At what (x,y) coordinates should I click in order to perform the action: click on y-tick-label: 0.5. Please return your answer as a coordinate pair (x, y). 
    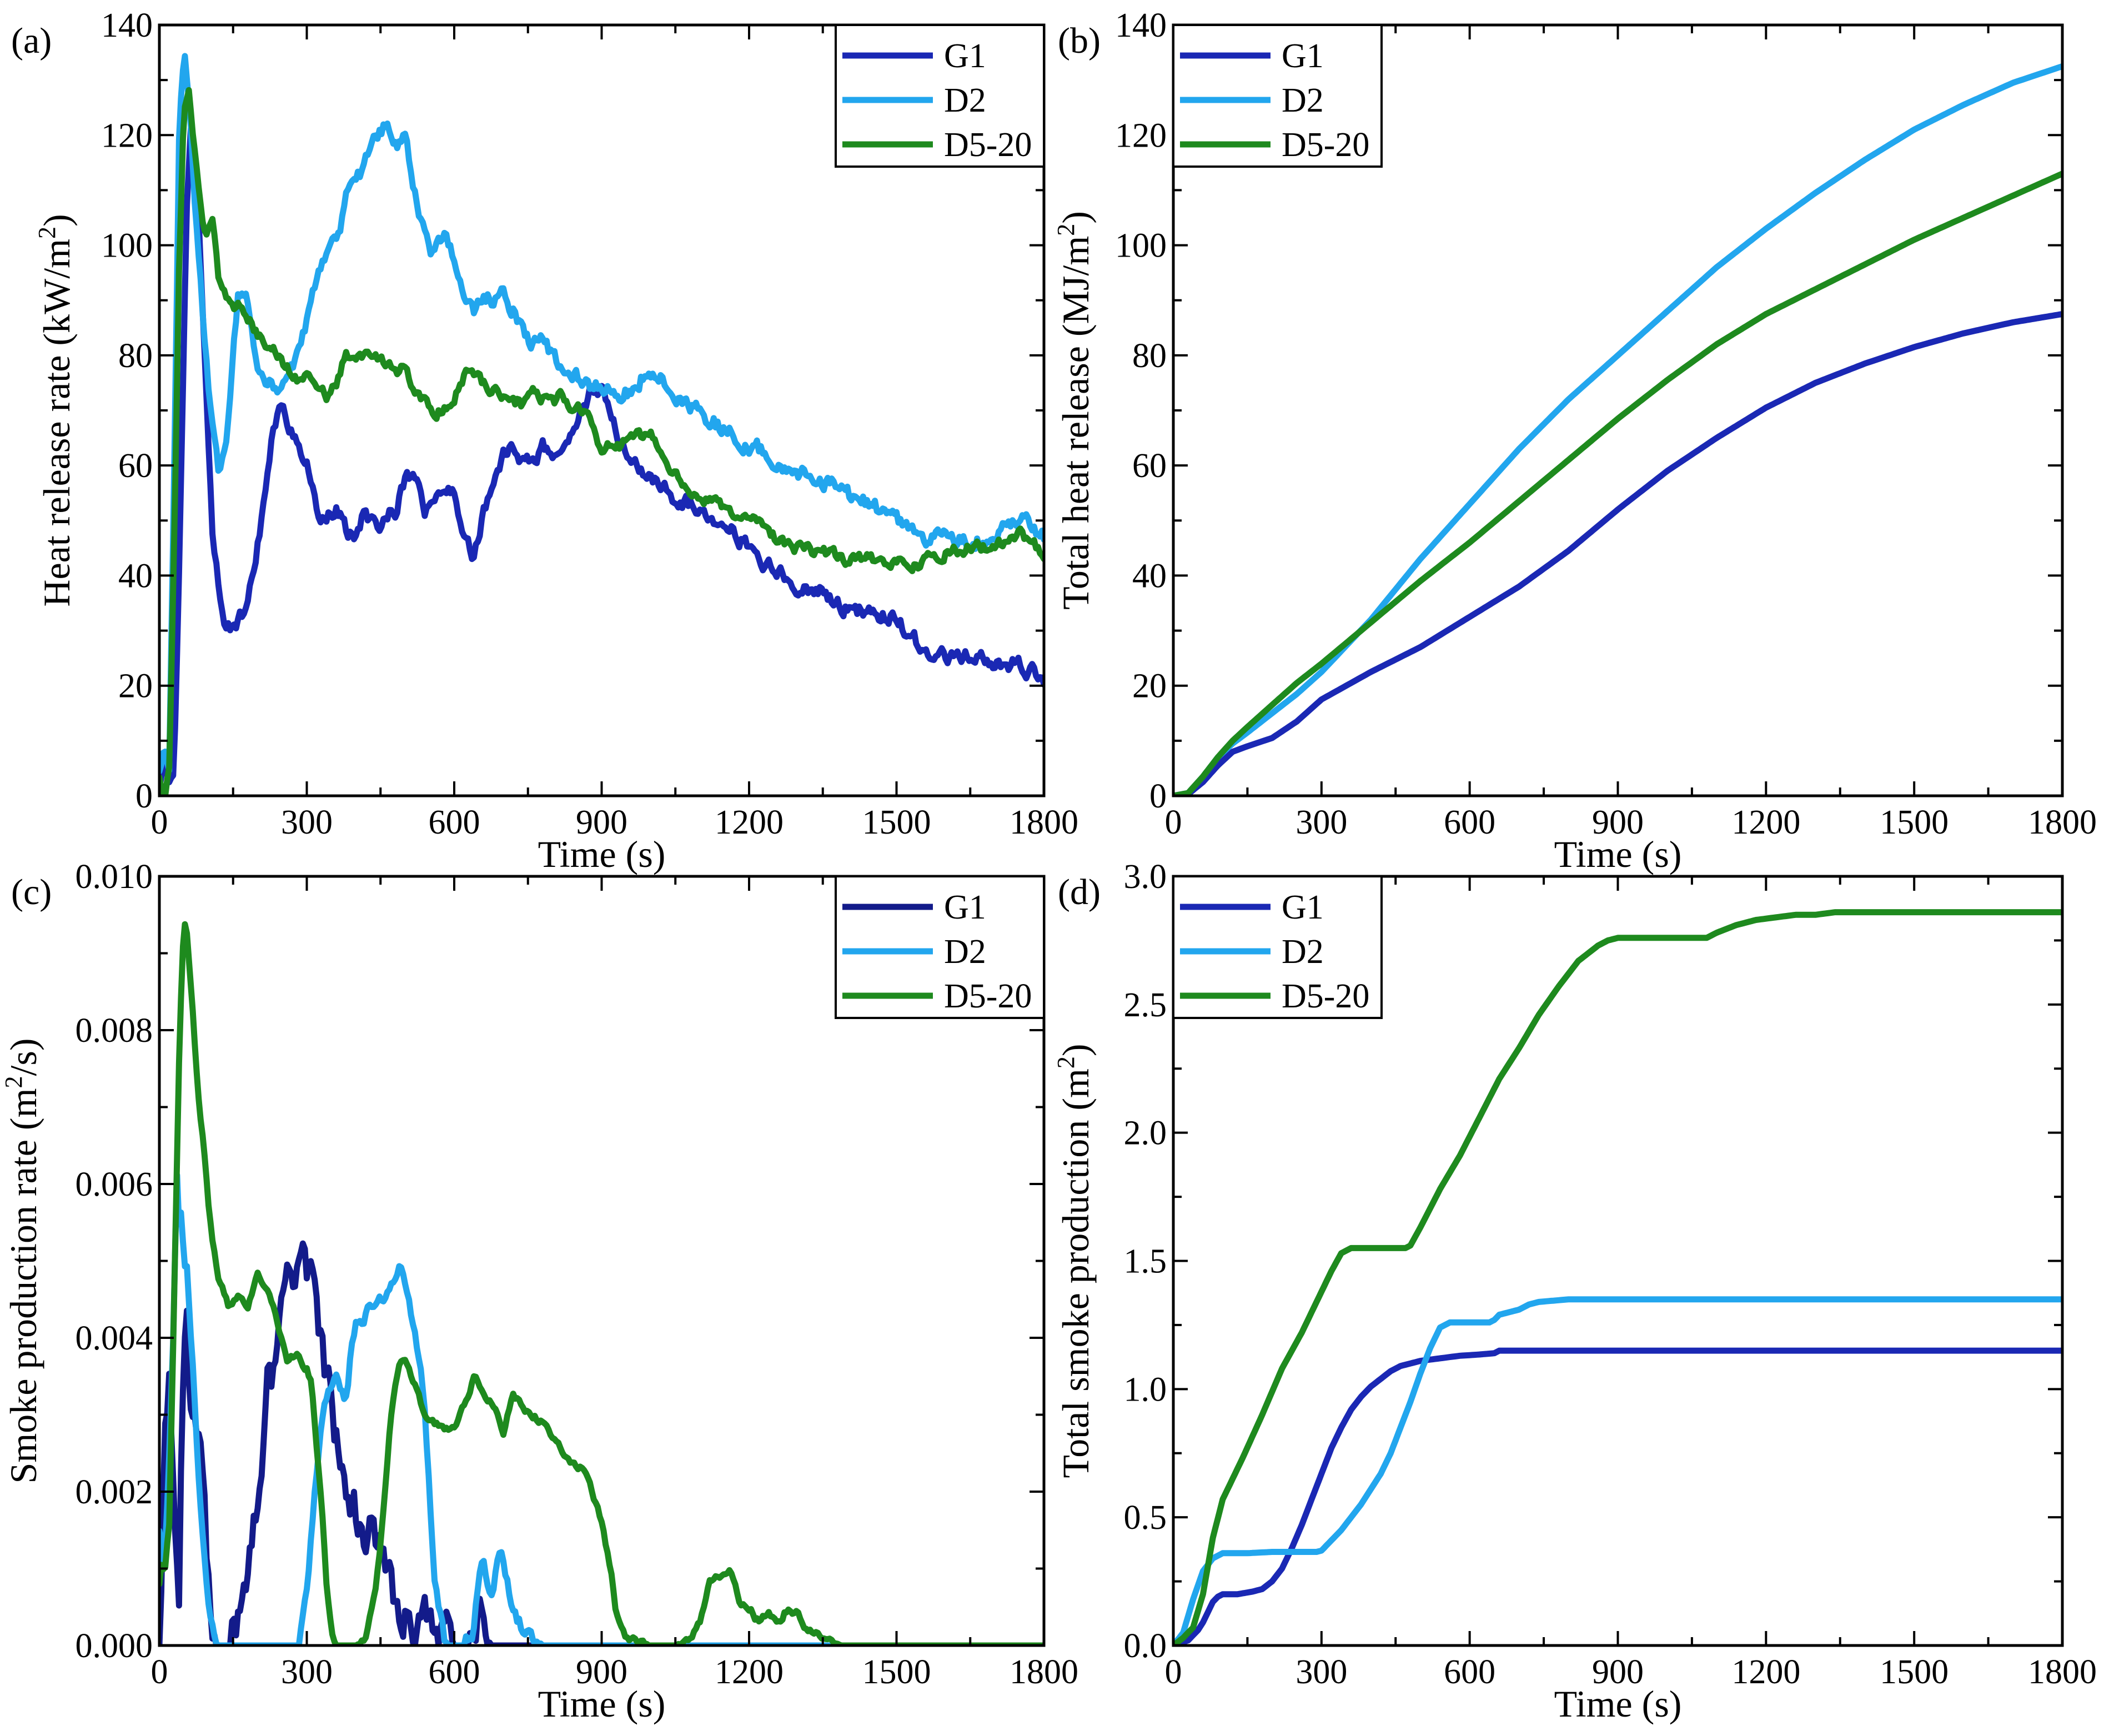
    Looking at the image, I should click on (1145, 1518).